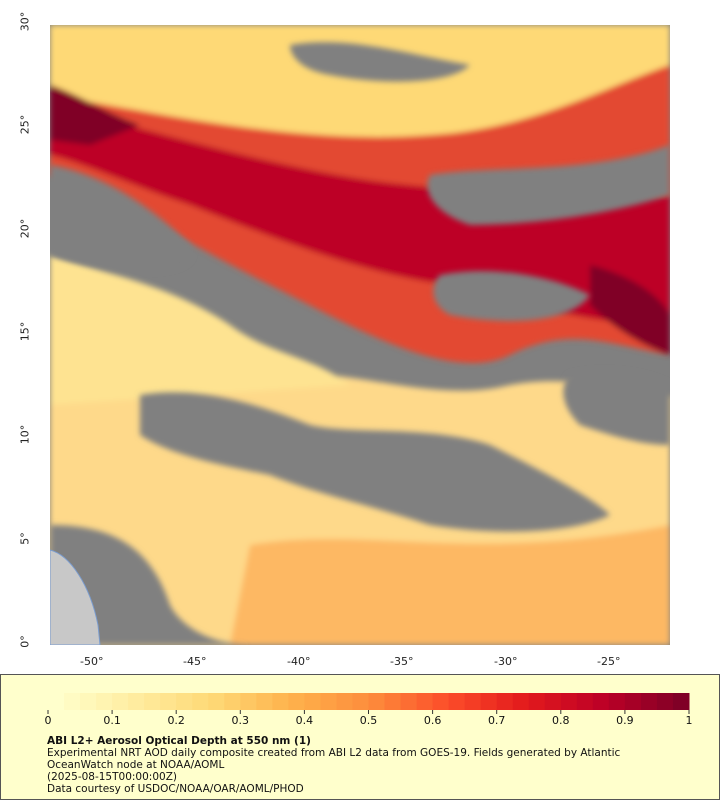 Image resolution: width=720 pixels, height=800 pixels. Describe the element at coordinates (25, 21) in the screenshot. I see `lat-tick-30: 30°` at that location.